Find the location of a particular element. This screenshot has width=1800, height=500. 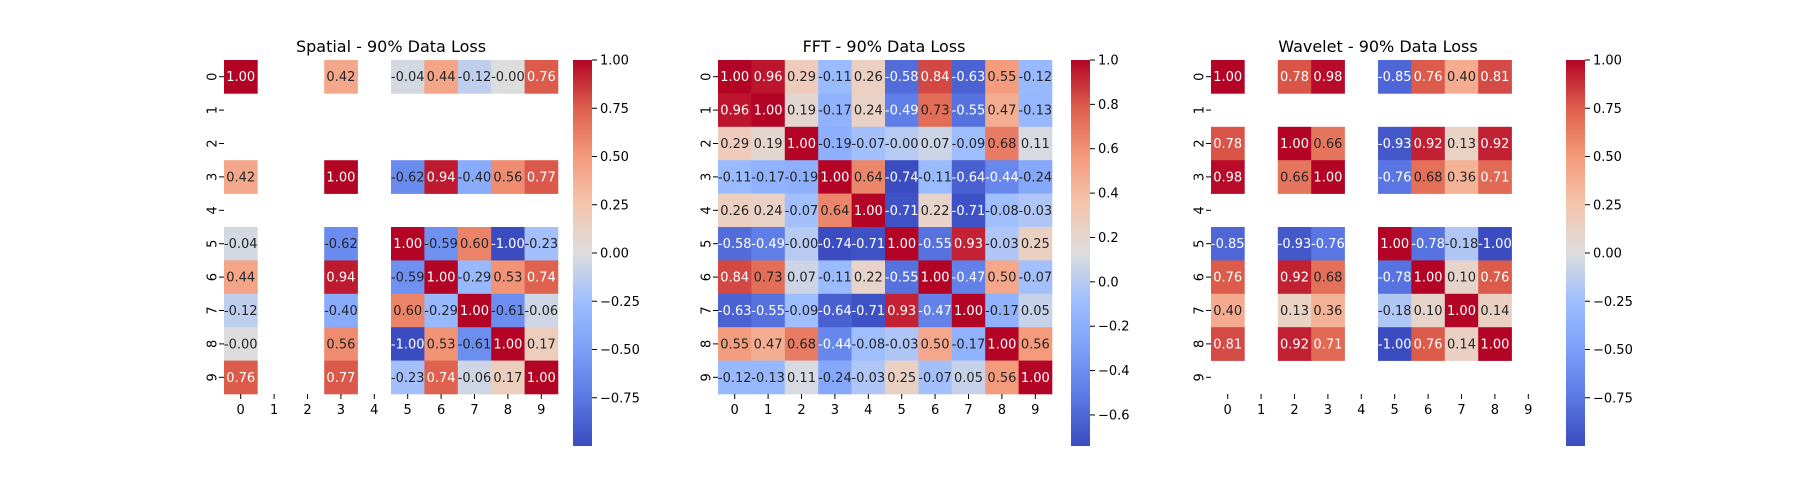

cell-value-label: -0.49 is located at coordinates (902, 111).